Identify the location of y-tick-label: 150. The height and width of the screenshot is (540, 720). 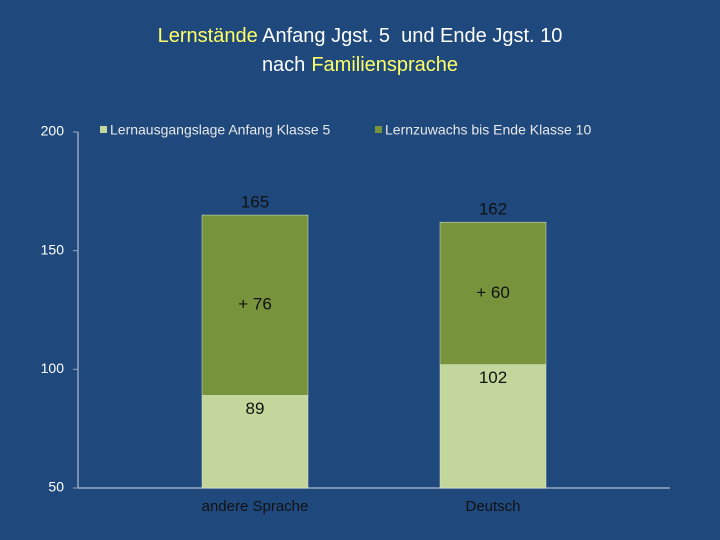
(53, 249).